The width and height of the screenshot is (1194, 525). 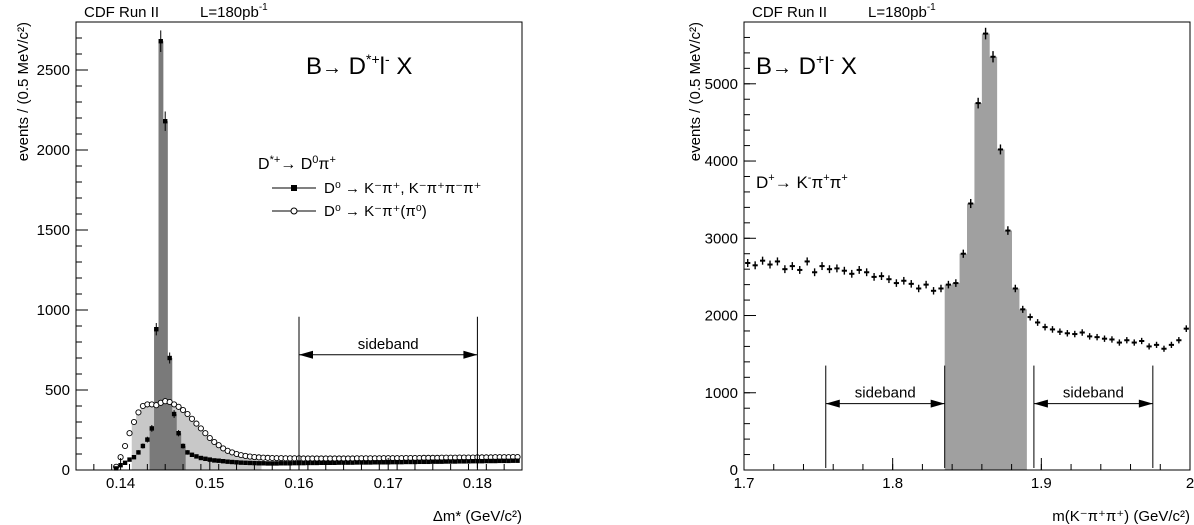 I want to click on y-tick-label: 500, so click(x=57, y=390).